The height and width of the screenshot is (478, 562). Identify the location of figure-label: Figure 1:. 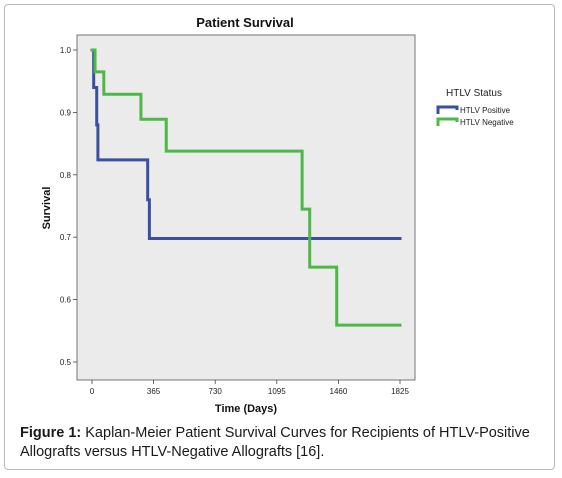
(51, 433).